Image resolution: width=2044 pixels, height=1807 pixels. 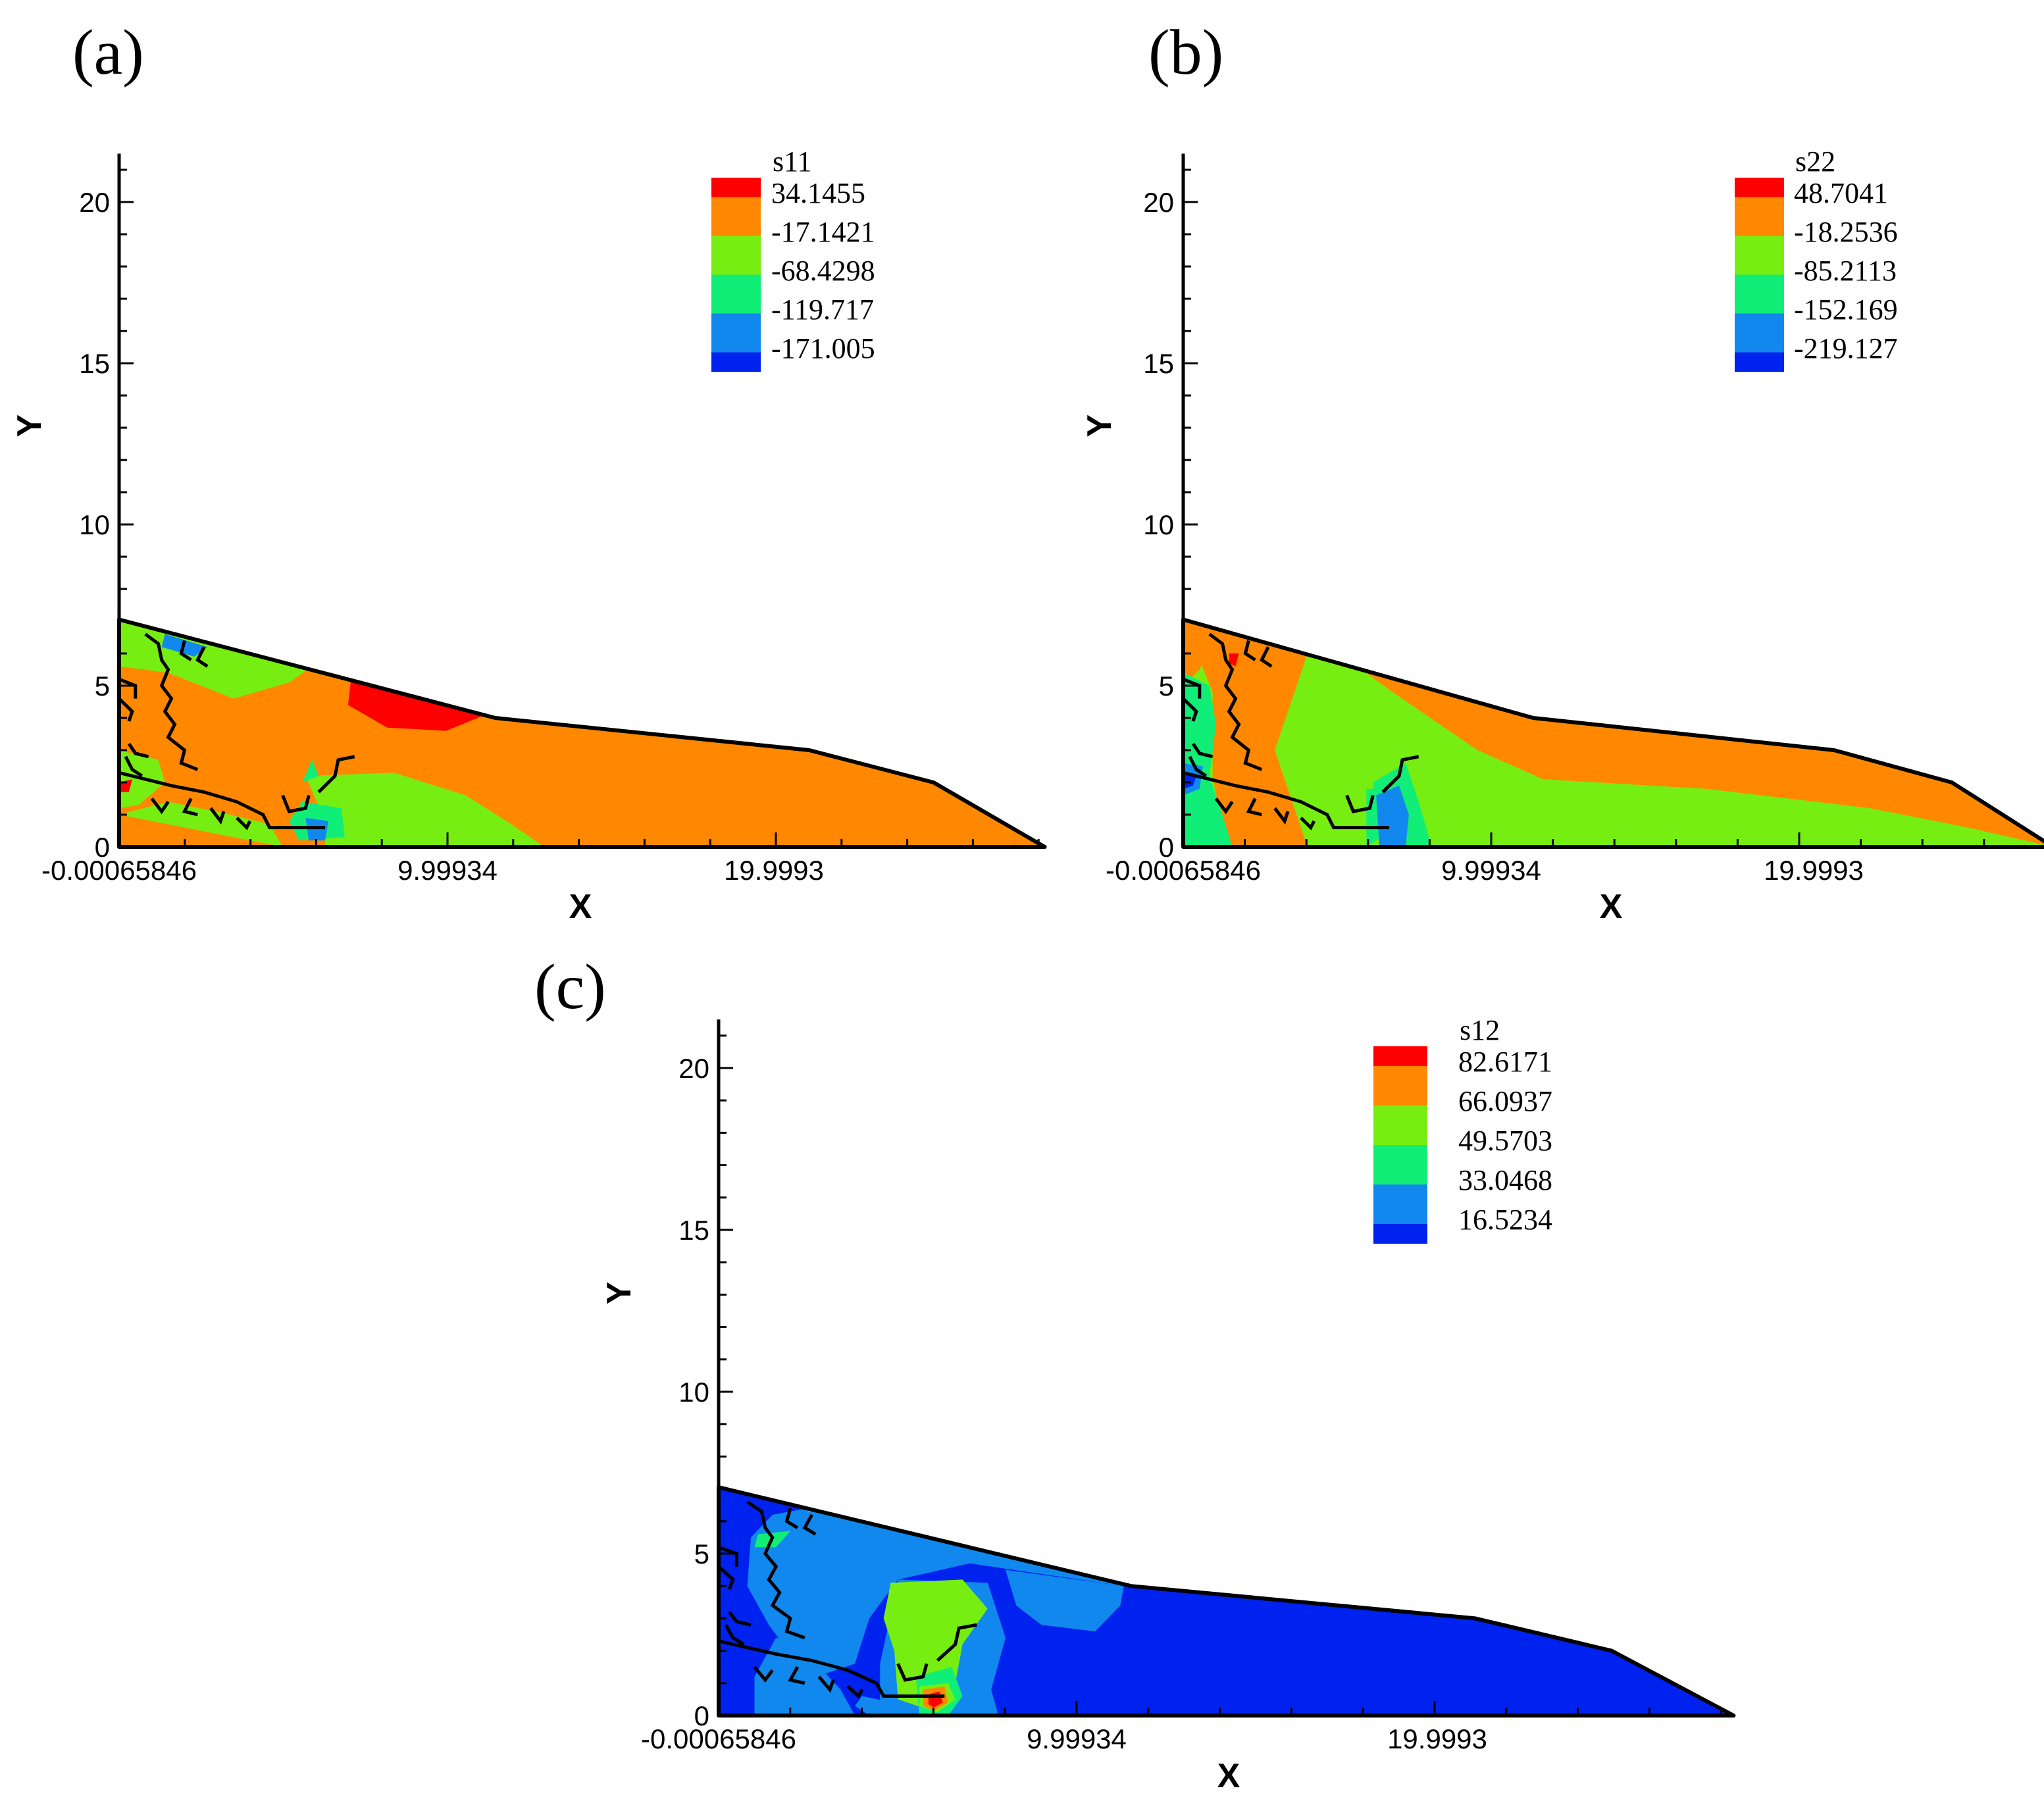 I want to click on legend-value: -68.4298, so click(x=823, y=271).